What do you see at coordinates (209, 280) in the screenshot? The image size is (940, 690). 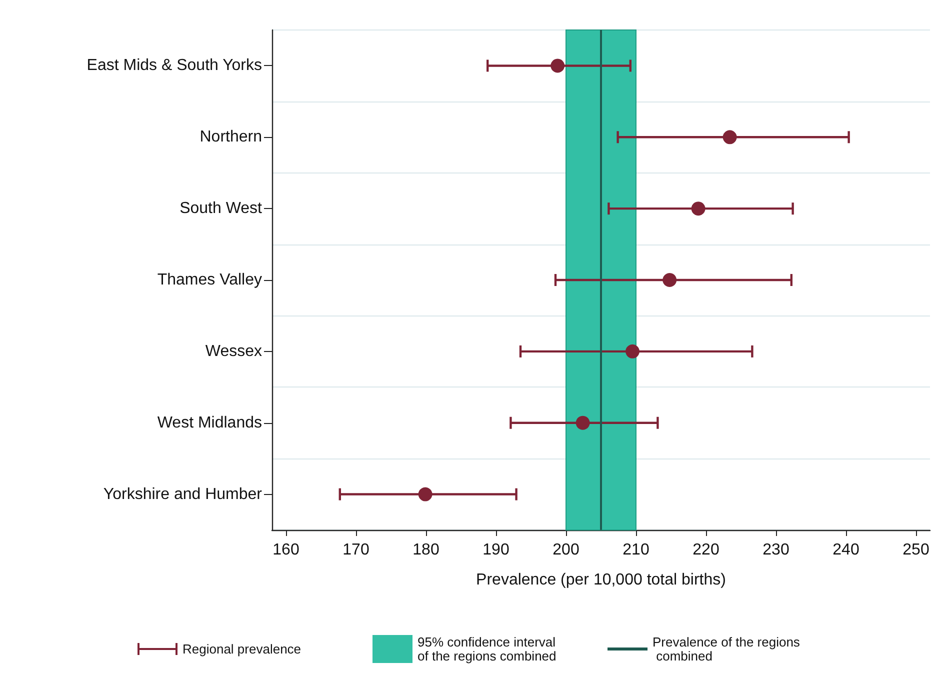 I see `y-tick-label: Thames Valley` at bounding box center [209, 280].